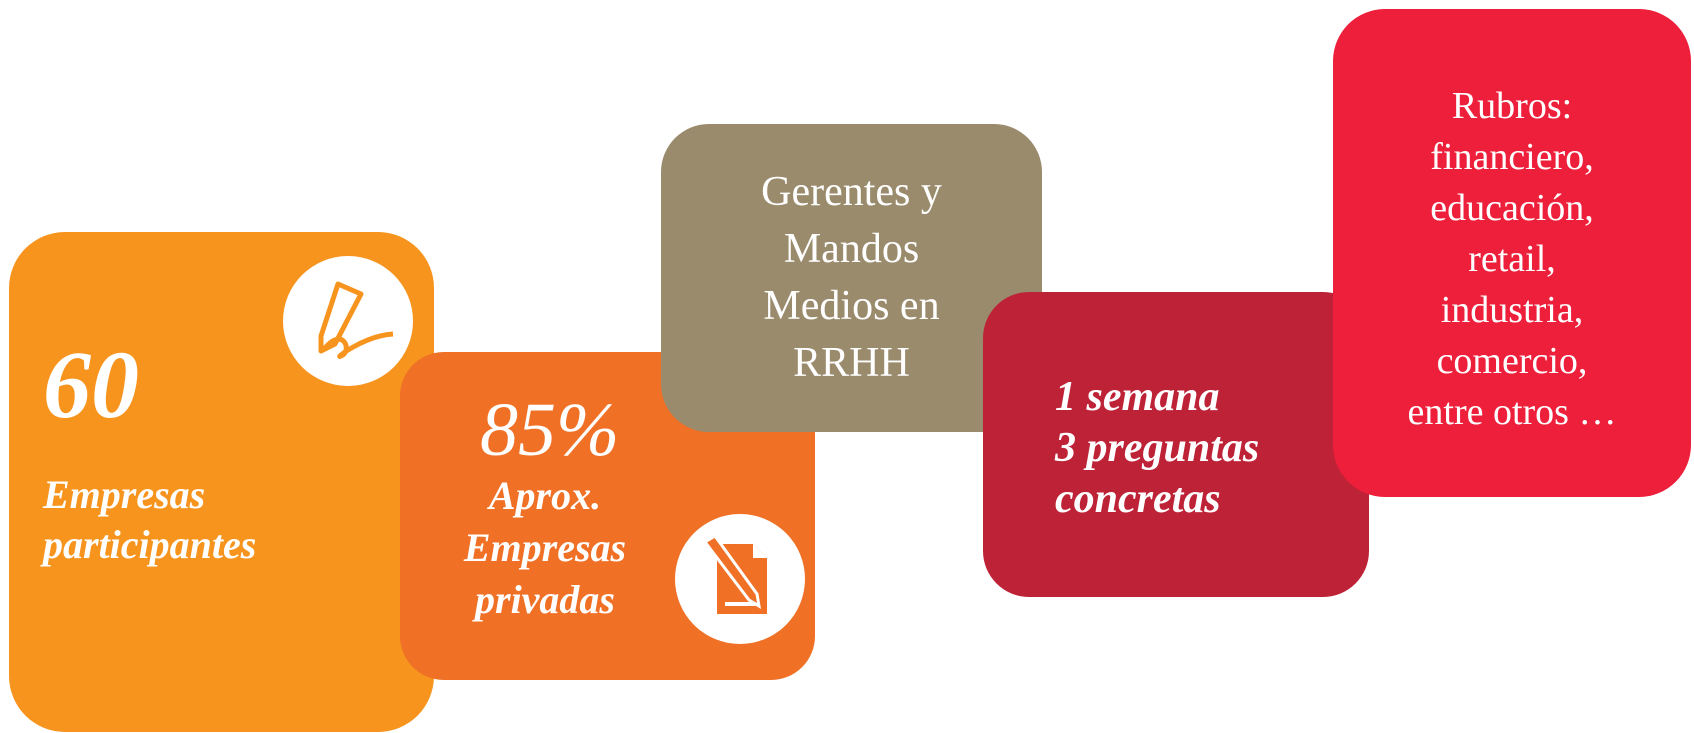 The image size is (1694, 733). I want to click on text-line: 3 preguntas, so click(1157, 448).